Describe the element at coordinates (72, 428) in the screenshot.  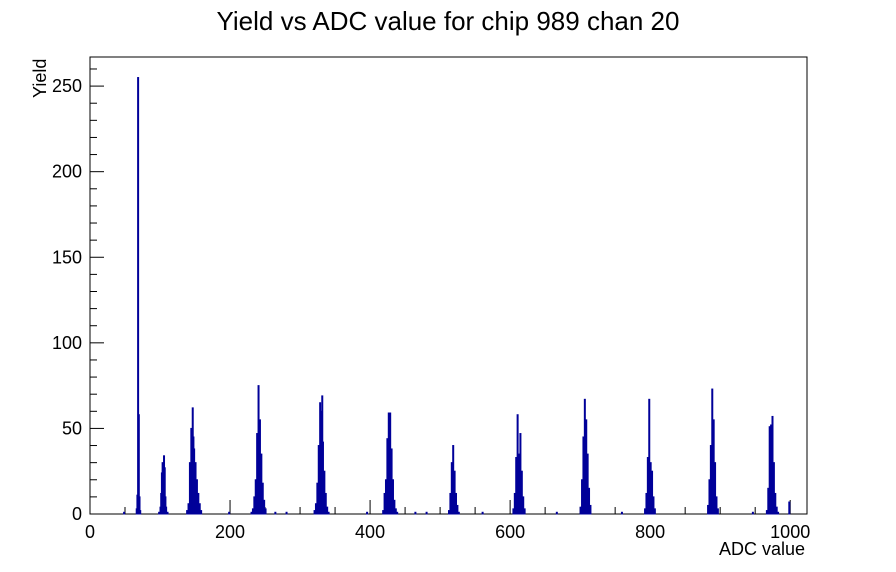
I see `y-tick-label: 50` at that location.